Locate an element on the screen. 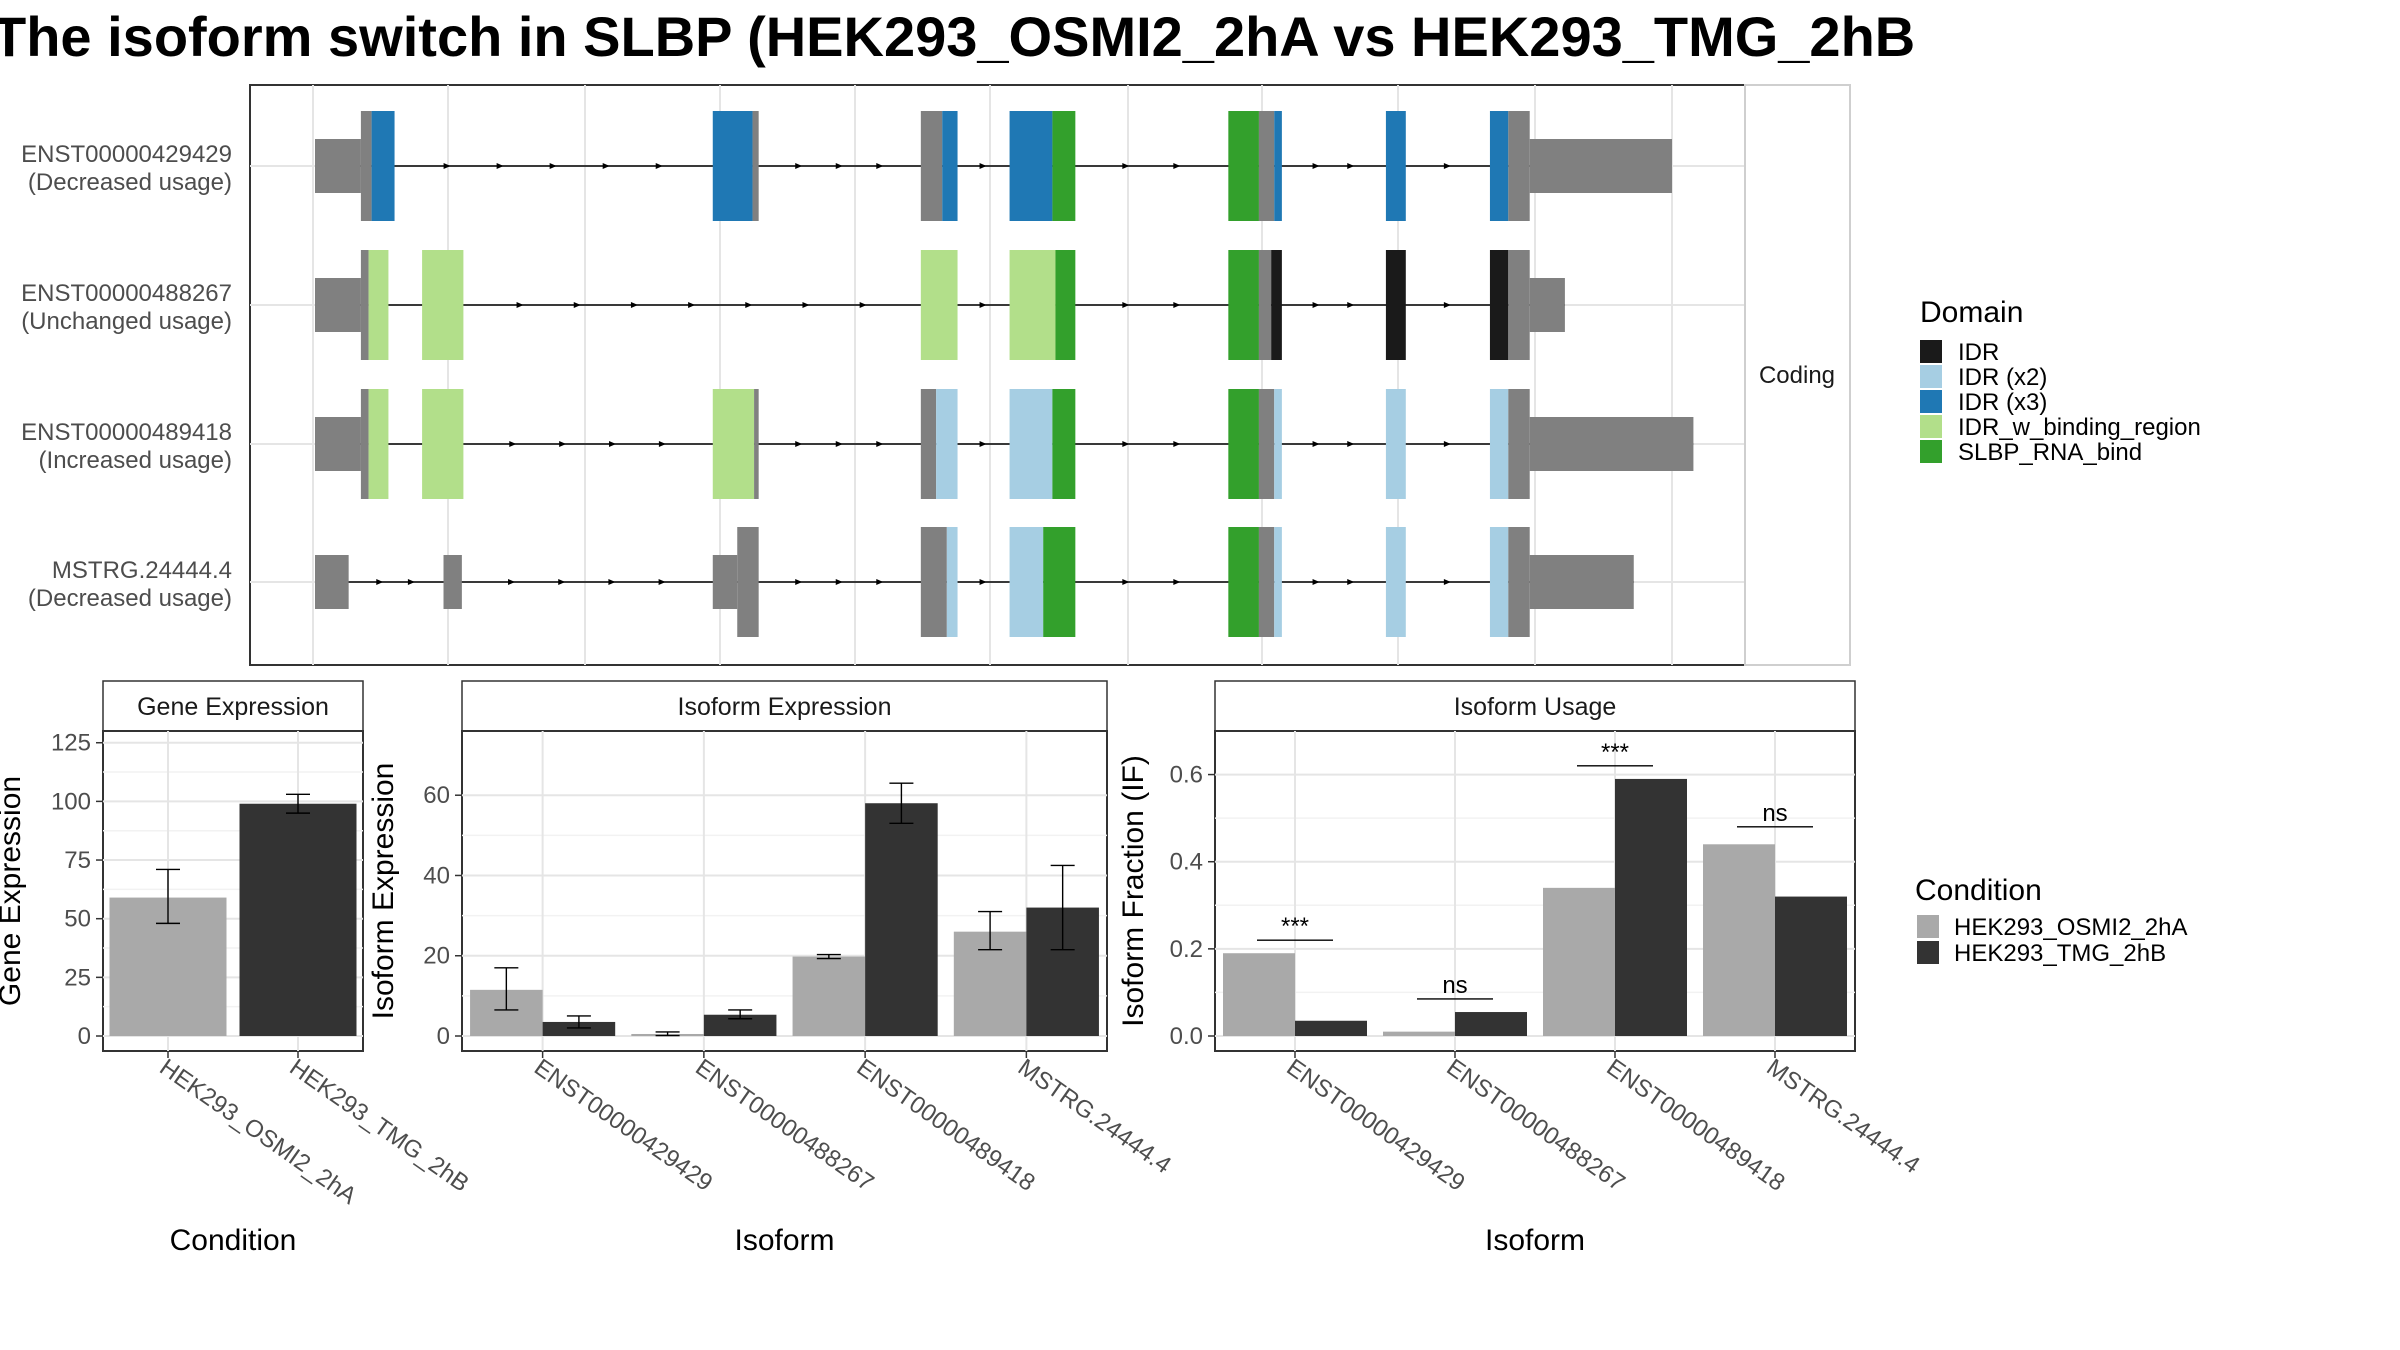  y-tick-label: 60 is located at coordinates (436, 795).